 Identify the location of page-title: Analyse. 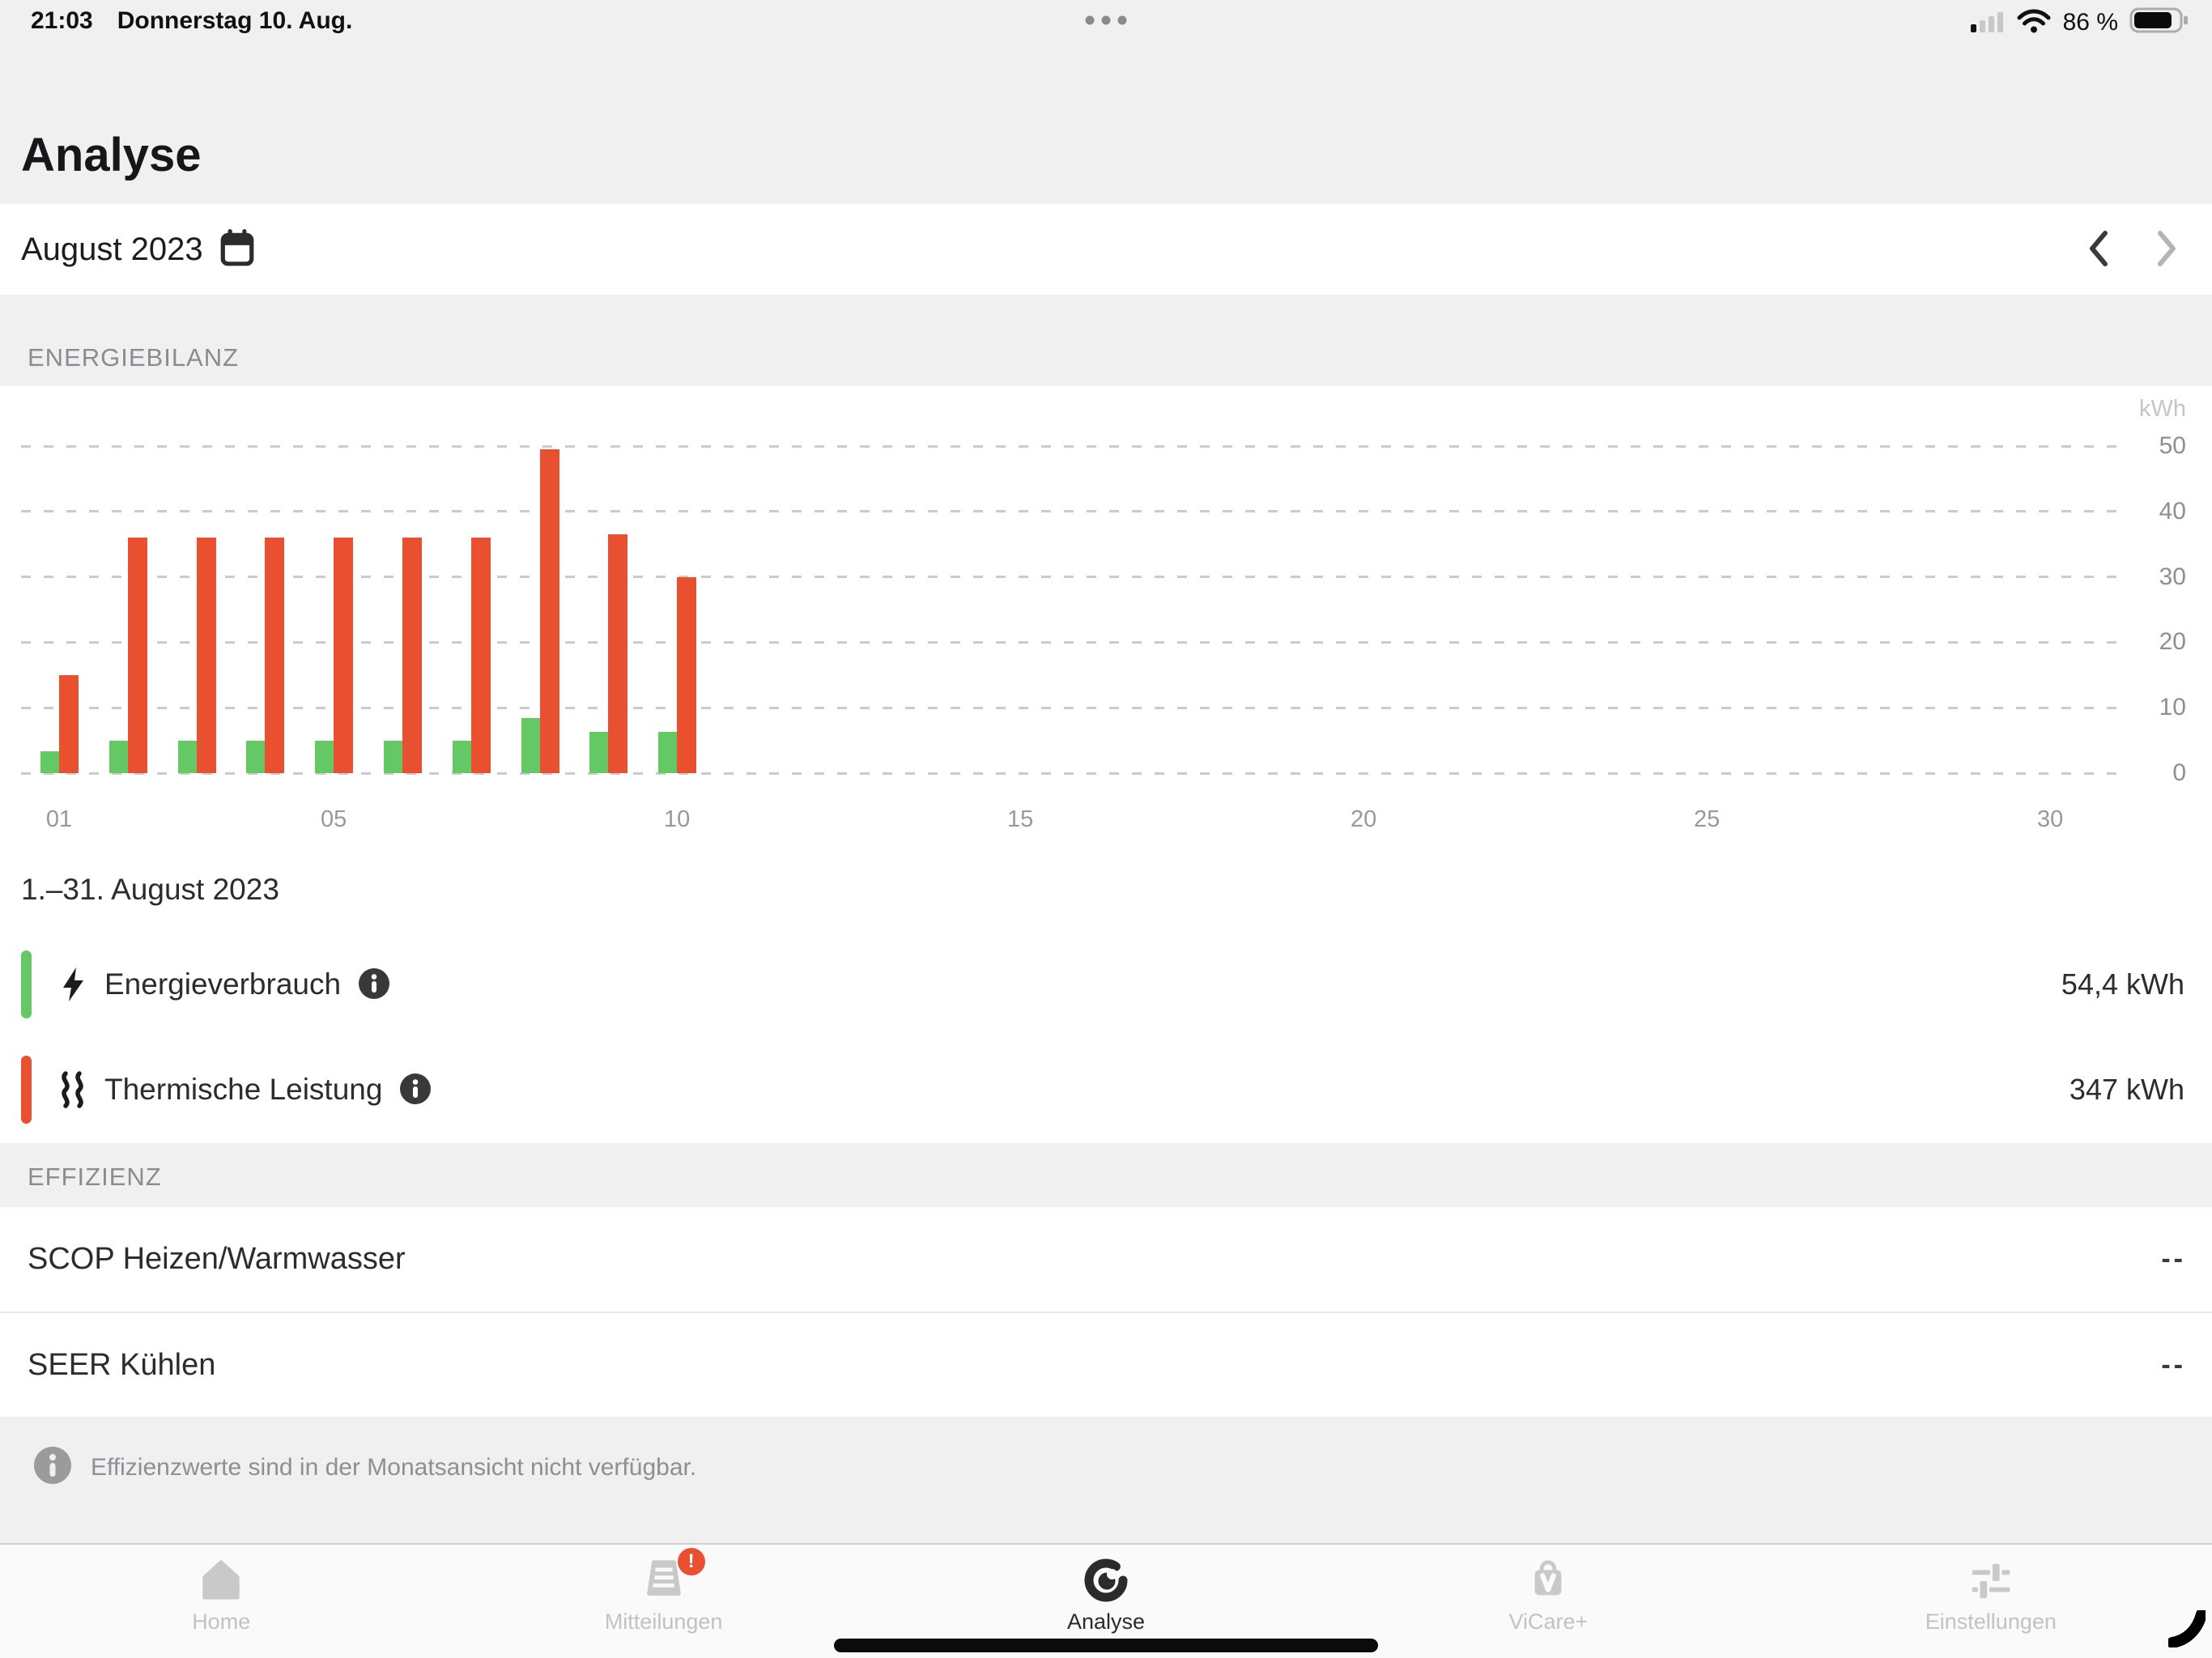
(112, 155).